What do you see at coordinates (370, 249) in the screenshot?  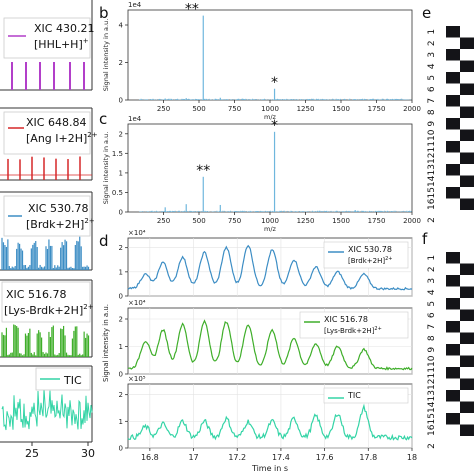 I see `panel-d-series1-legend-name: XIC 530.78` at bounding box center [370, 249].